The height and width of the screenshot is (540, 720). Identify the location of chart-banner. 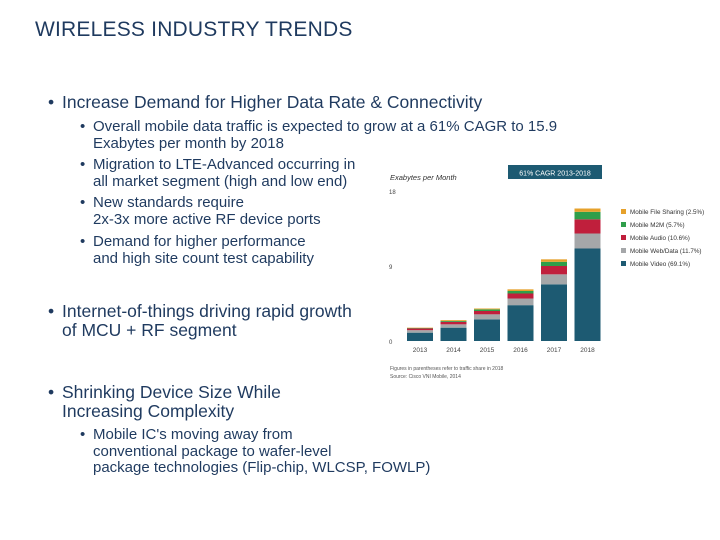
(555, 172).